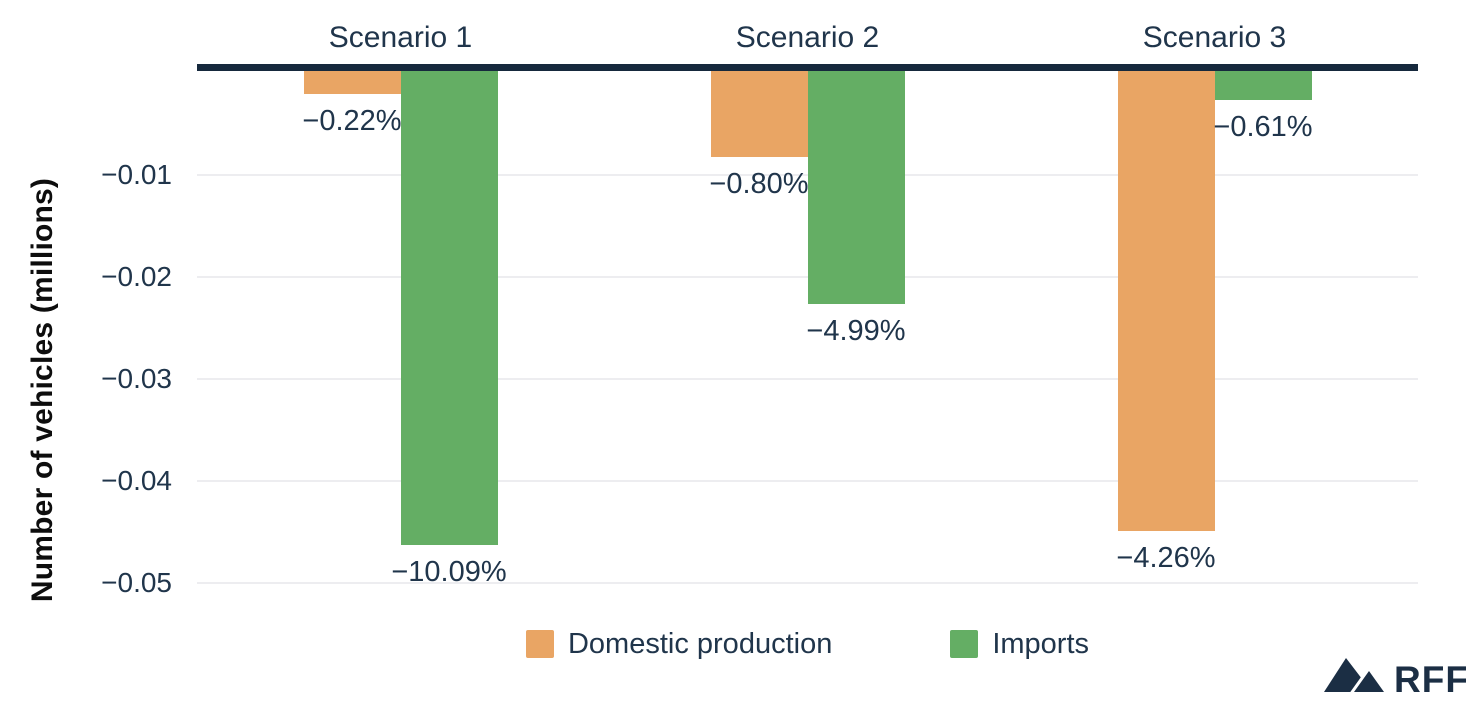 This screenshot has width=1480, height=717. I want to click on y-tick-label: −0.03, so click(136, 378).